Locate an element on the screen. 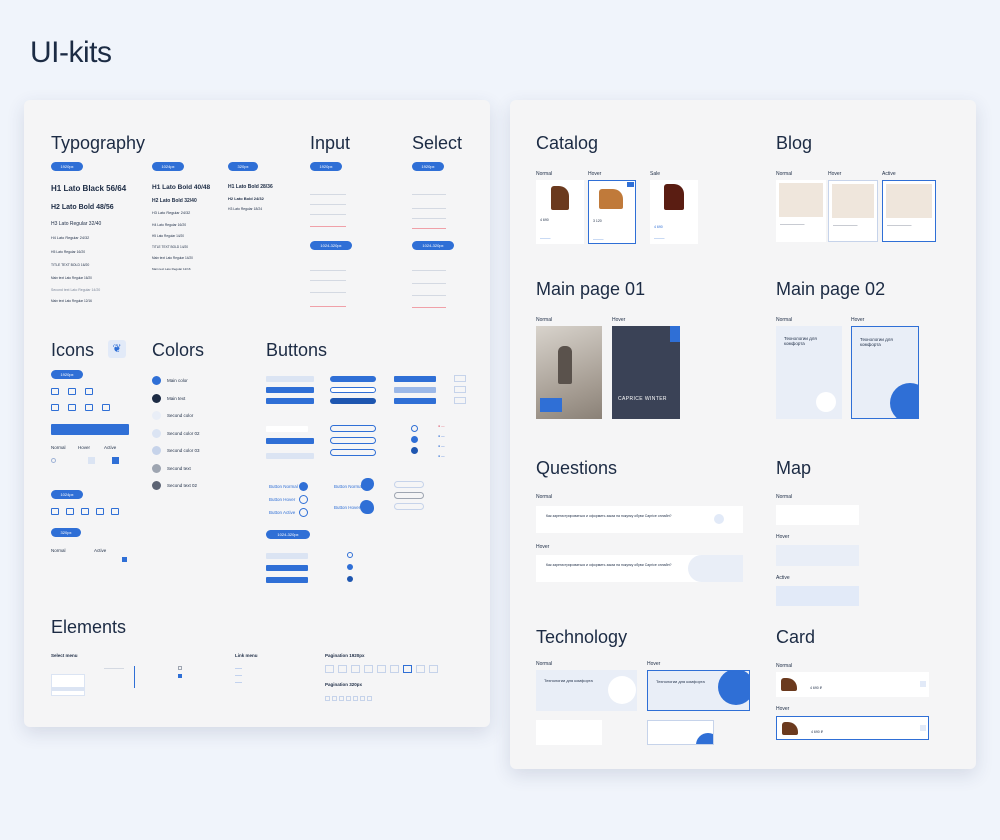 The image size is (1000, 840). tech-card-hover: Технологии для комфорта is located at coordinates (698, 690).